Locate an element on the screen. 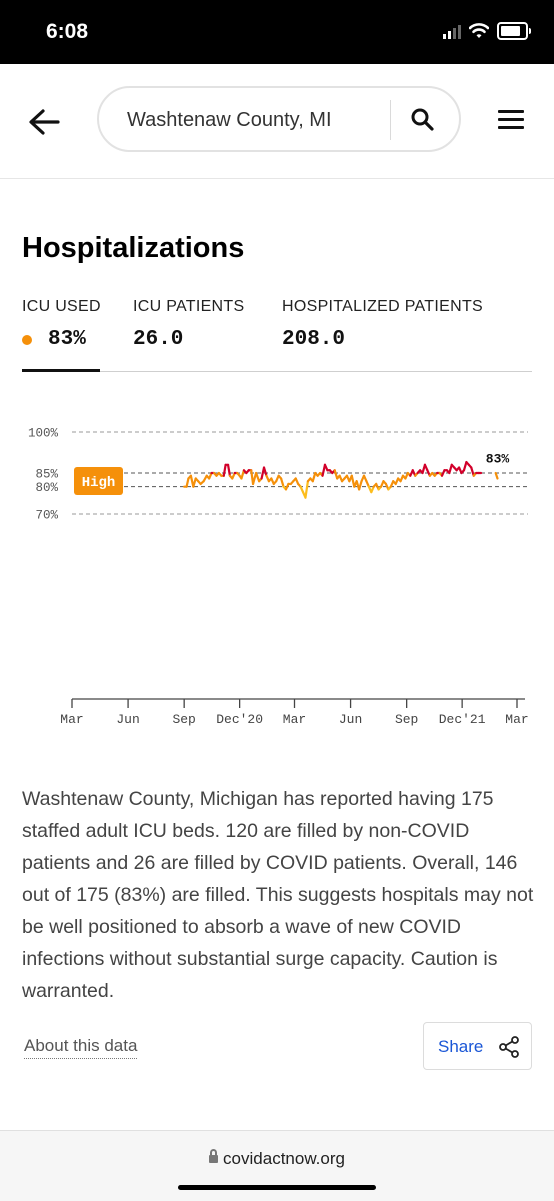 The height and width of the screenshot is (1201, 554). share-button: Share is located at coordinates (477, 1046).